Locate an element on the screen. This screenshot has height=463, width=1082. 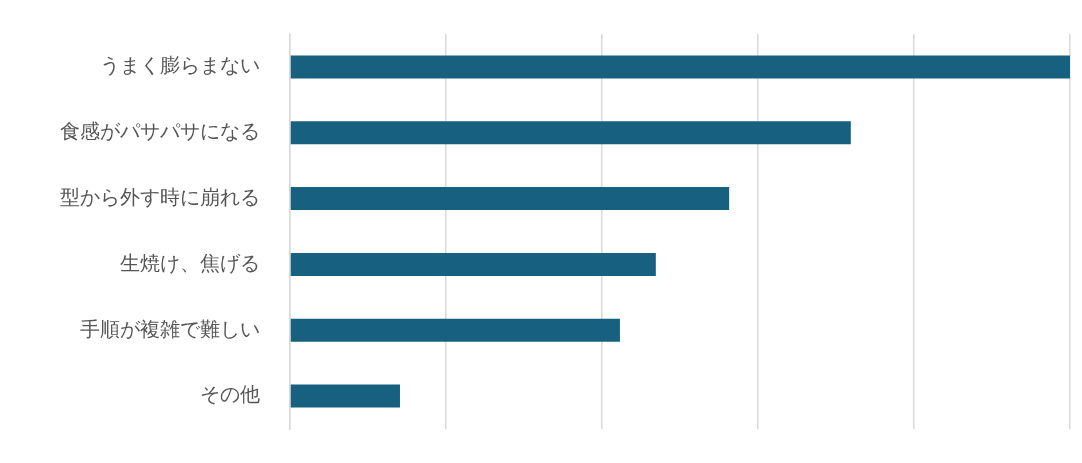
y-tick-label: その他 is located at coordinates (230, 394).